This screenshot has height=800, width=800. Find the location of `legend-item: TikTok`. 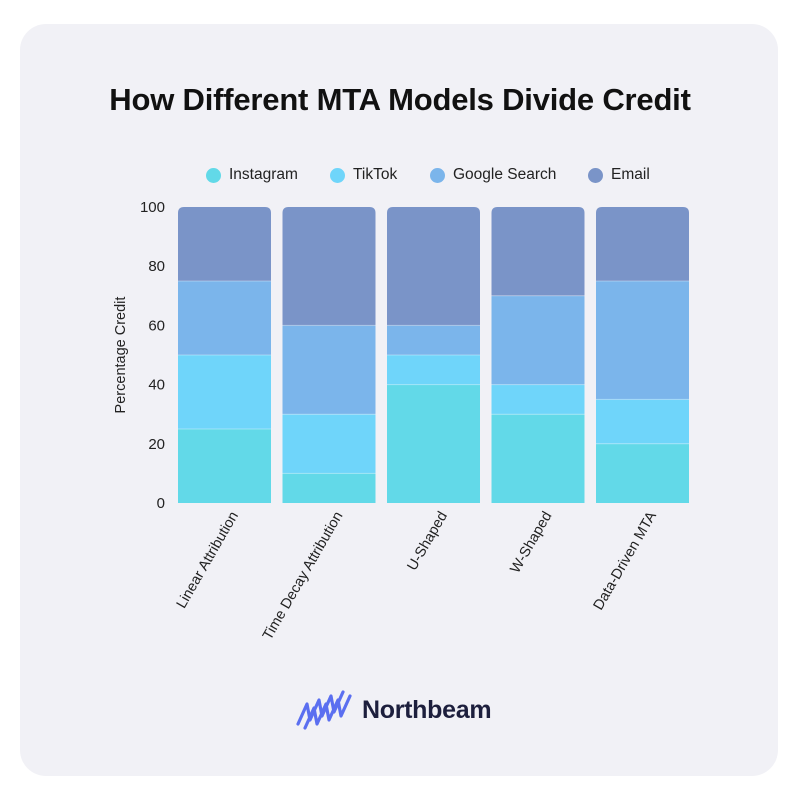

legend-item: TikTok is located at coordinates (363, 175).